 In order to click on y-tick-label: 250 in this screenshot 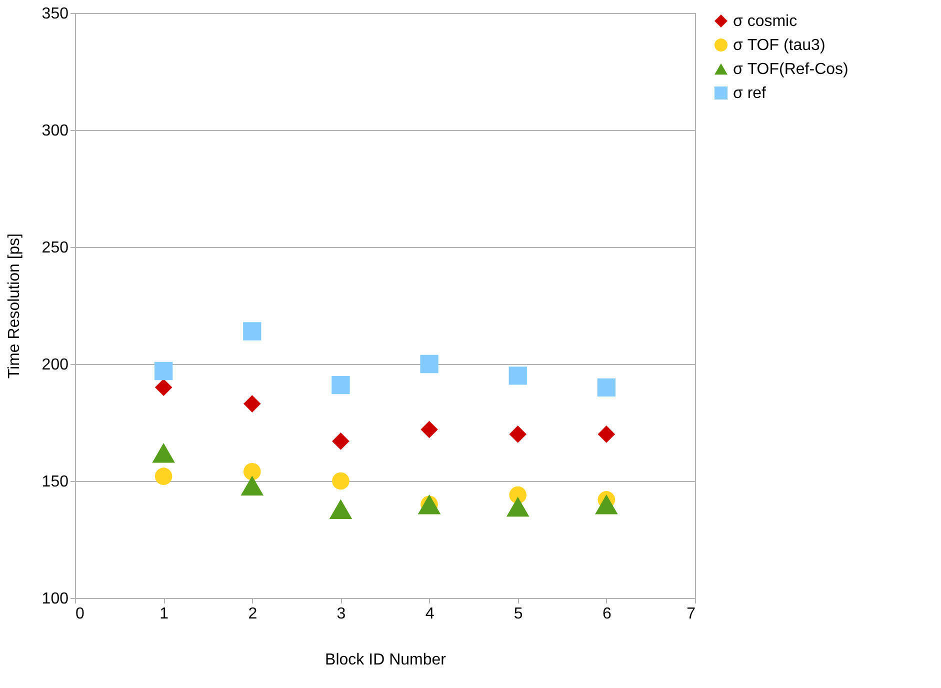, I will do `click(55, 248)`.